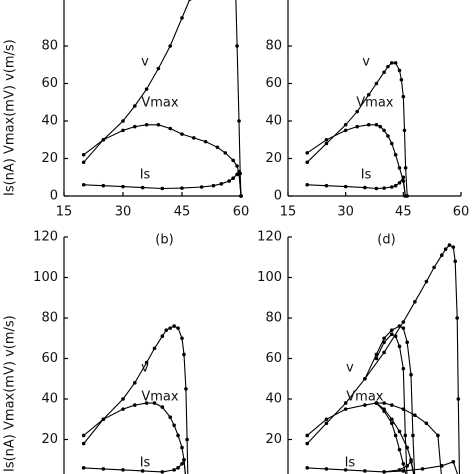 Image resolution: width=474 pixels, height=474 pixels. What do you see at coordinates (278, 196) in the screenshot?
I see `y-tick-label: 0` at bounding box center [278, 196].